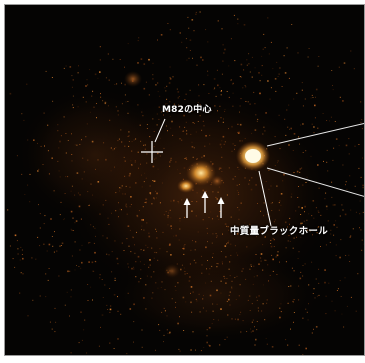 The image size is (365, 363). I want to click on galaxy-center-crosshair, so click(152, 152).